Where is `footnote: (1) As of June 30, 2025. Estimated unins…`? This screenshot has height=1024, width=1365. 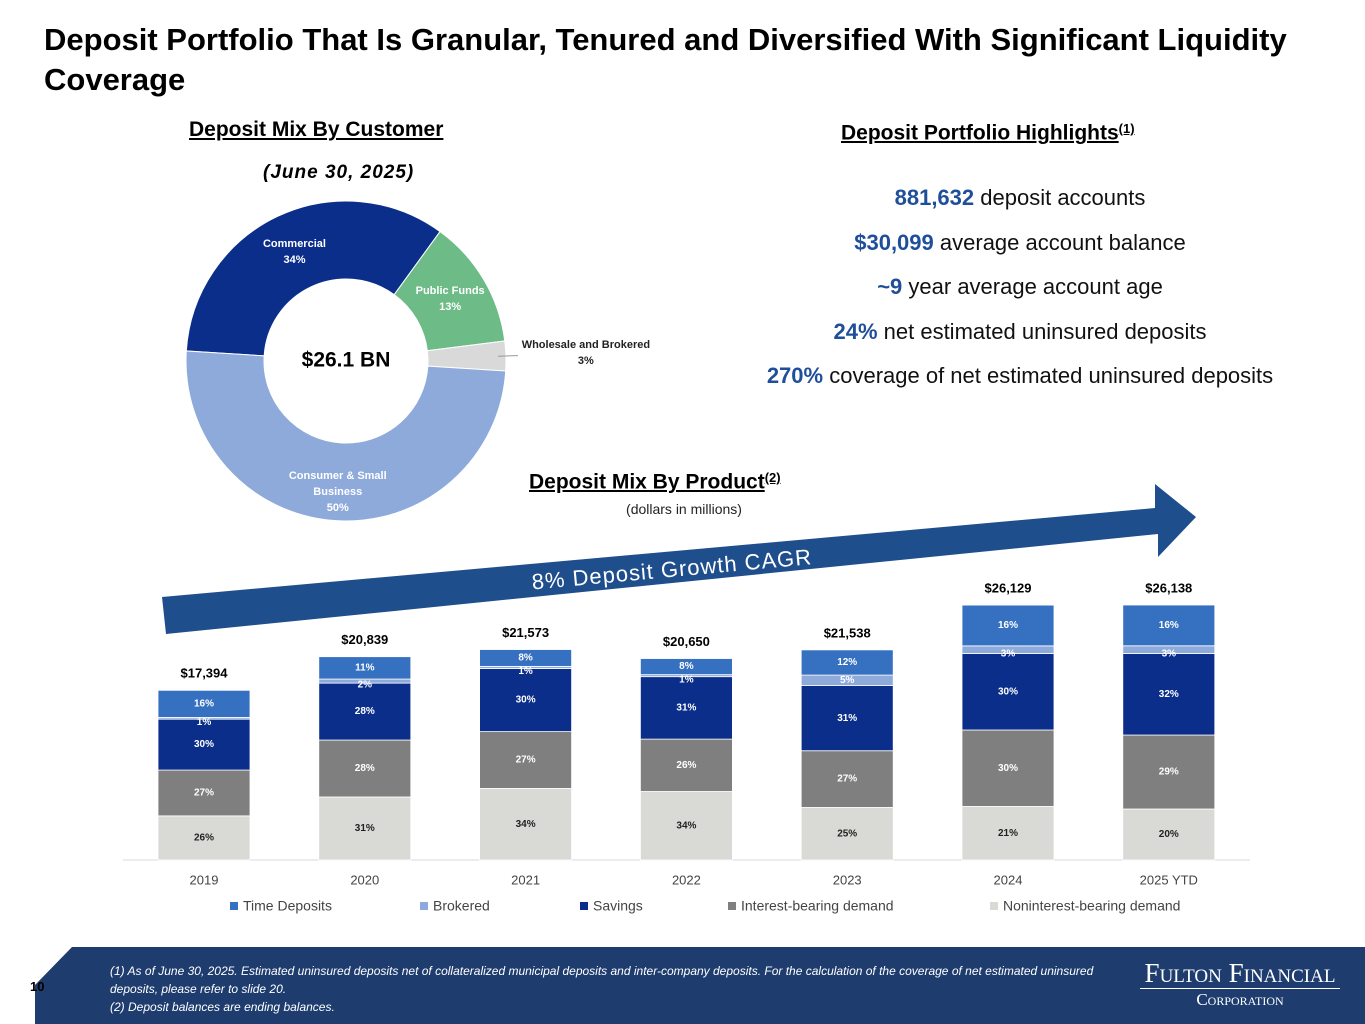 footnote: (1) As of June 30, 2025. Estimated unins… is located at coordinates (602, 980).